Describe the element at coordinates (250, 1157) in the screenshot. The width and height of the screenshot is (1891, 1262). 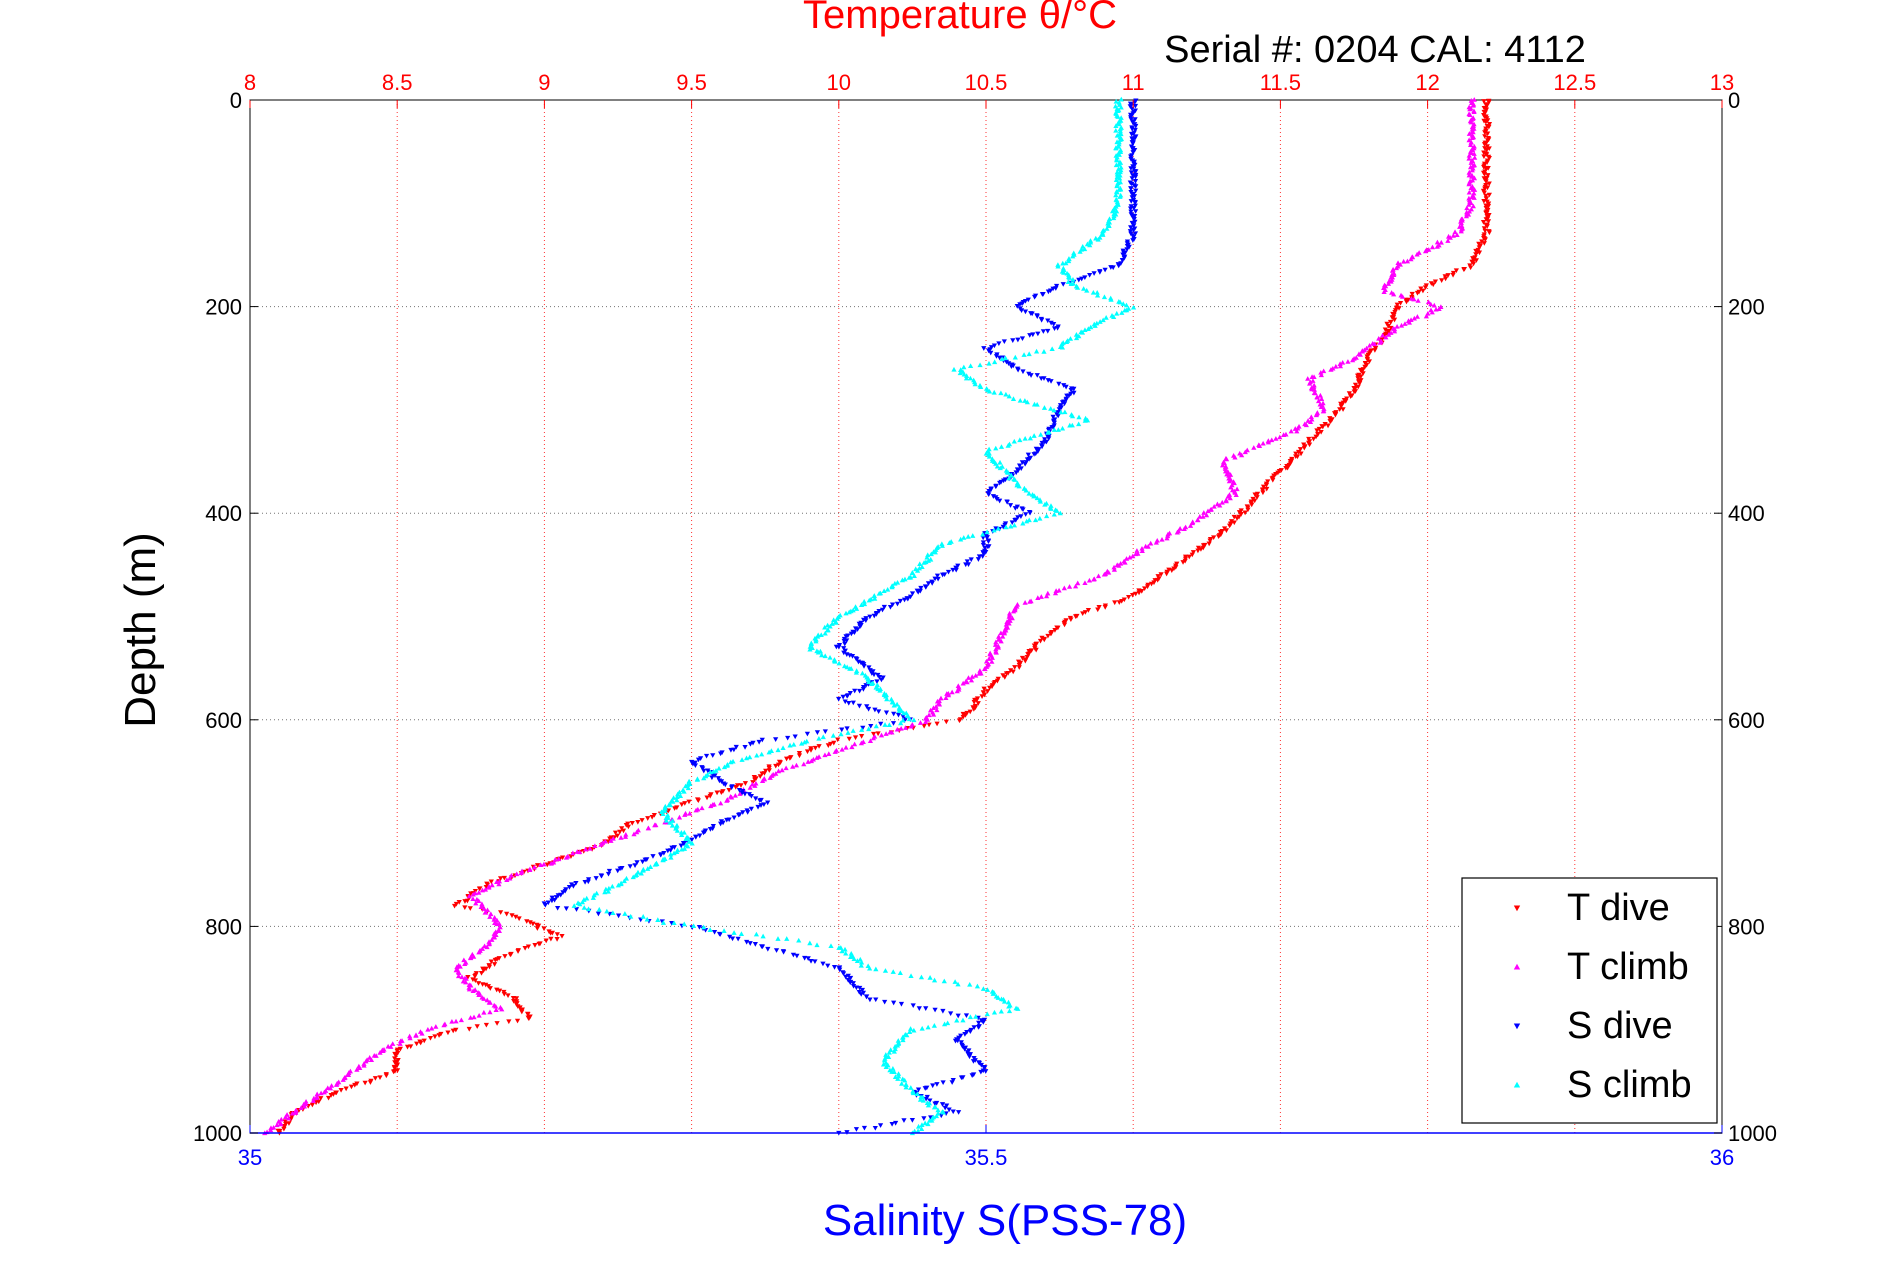
I see `tick-label-bottom: 35` at that location.